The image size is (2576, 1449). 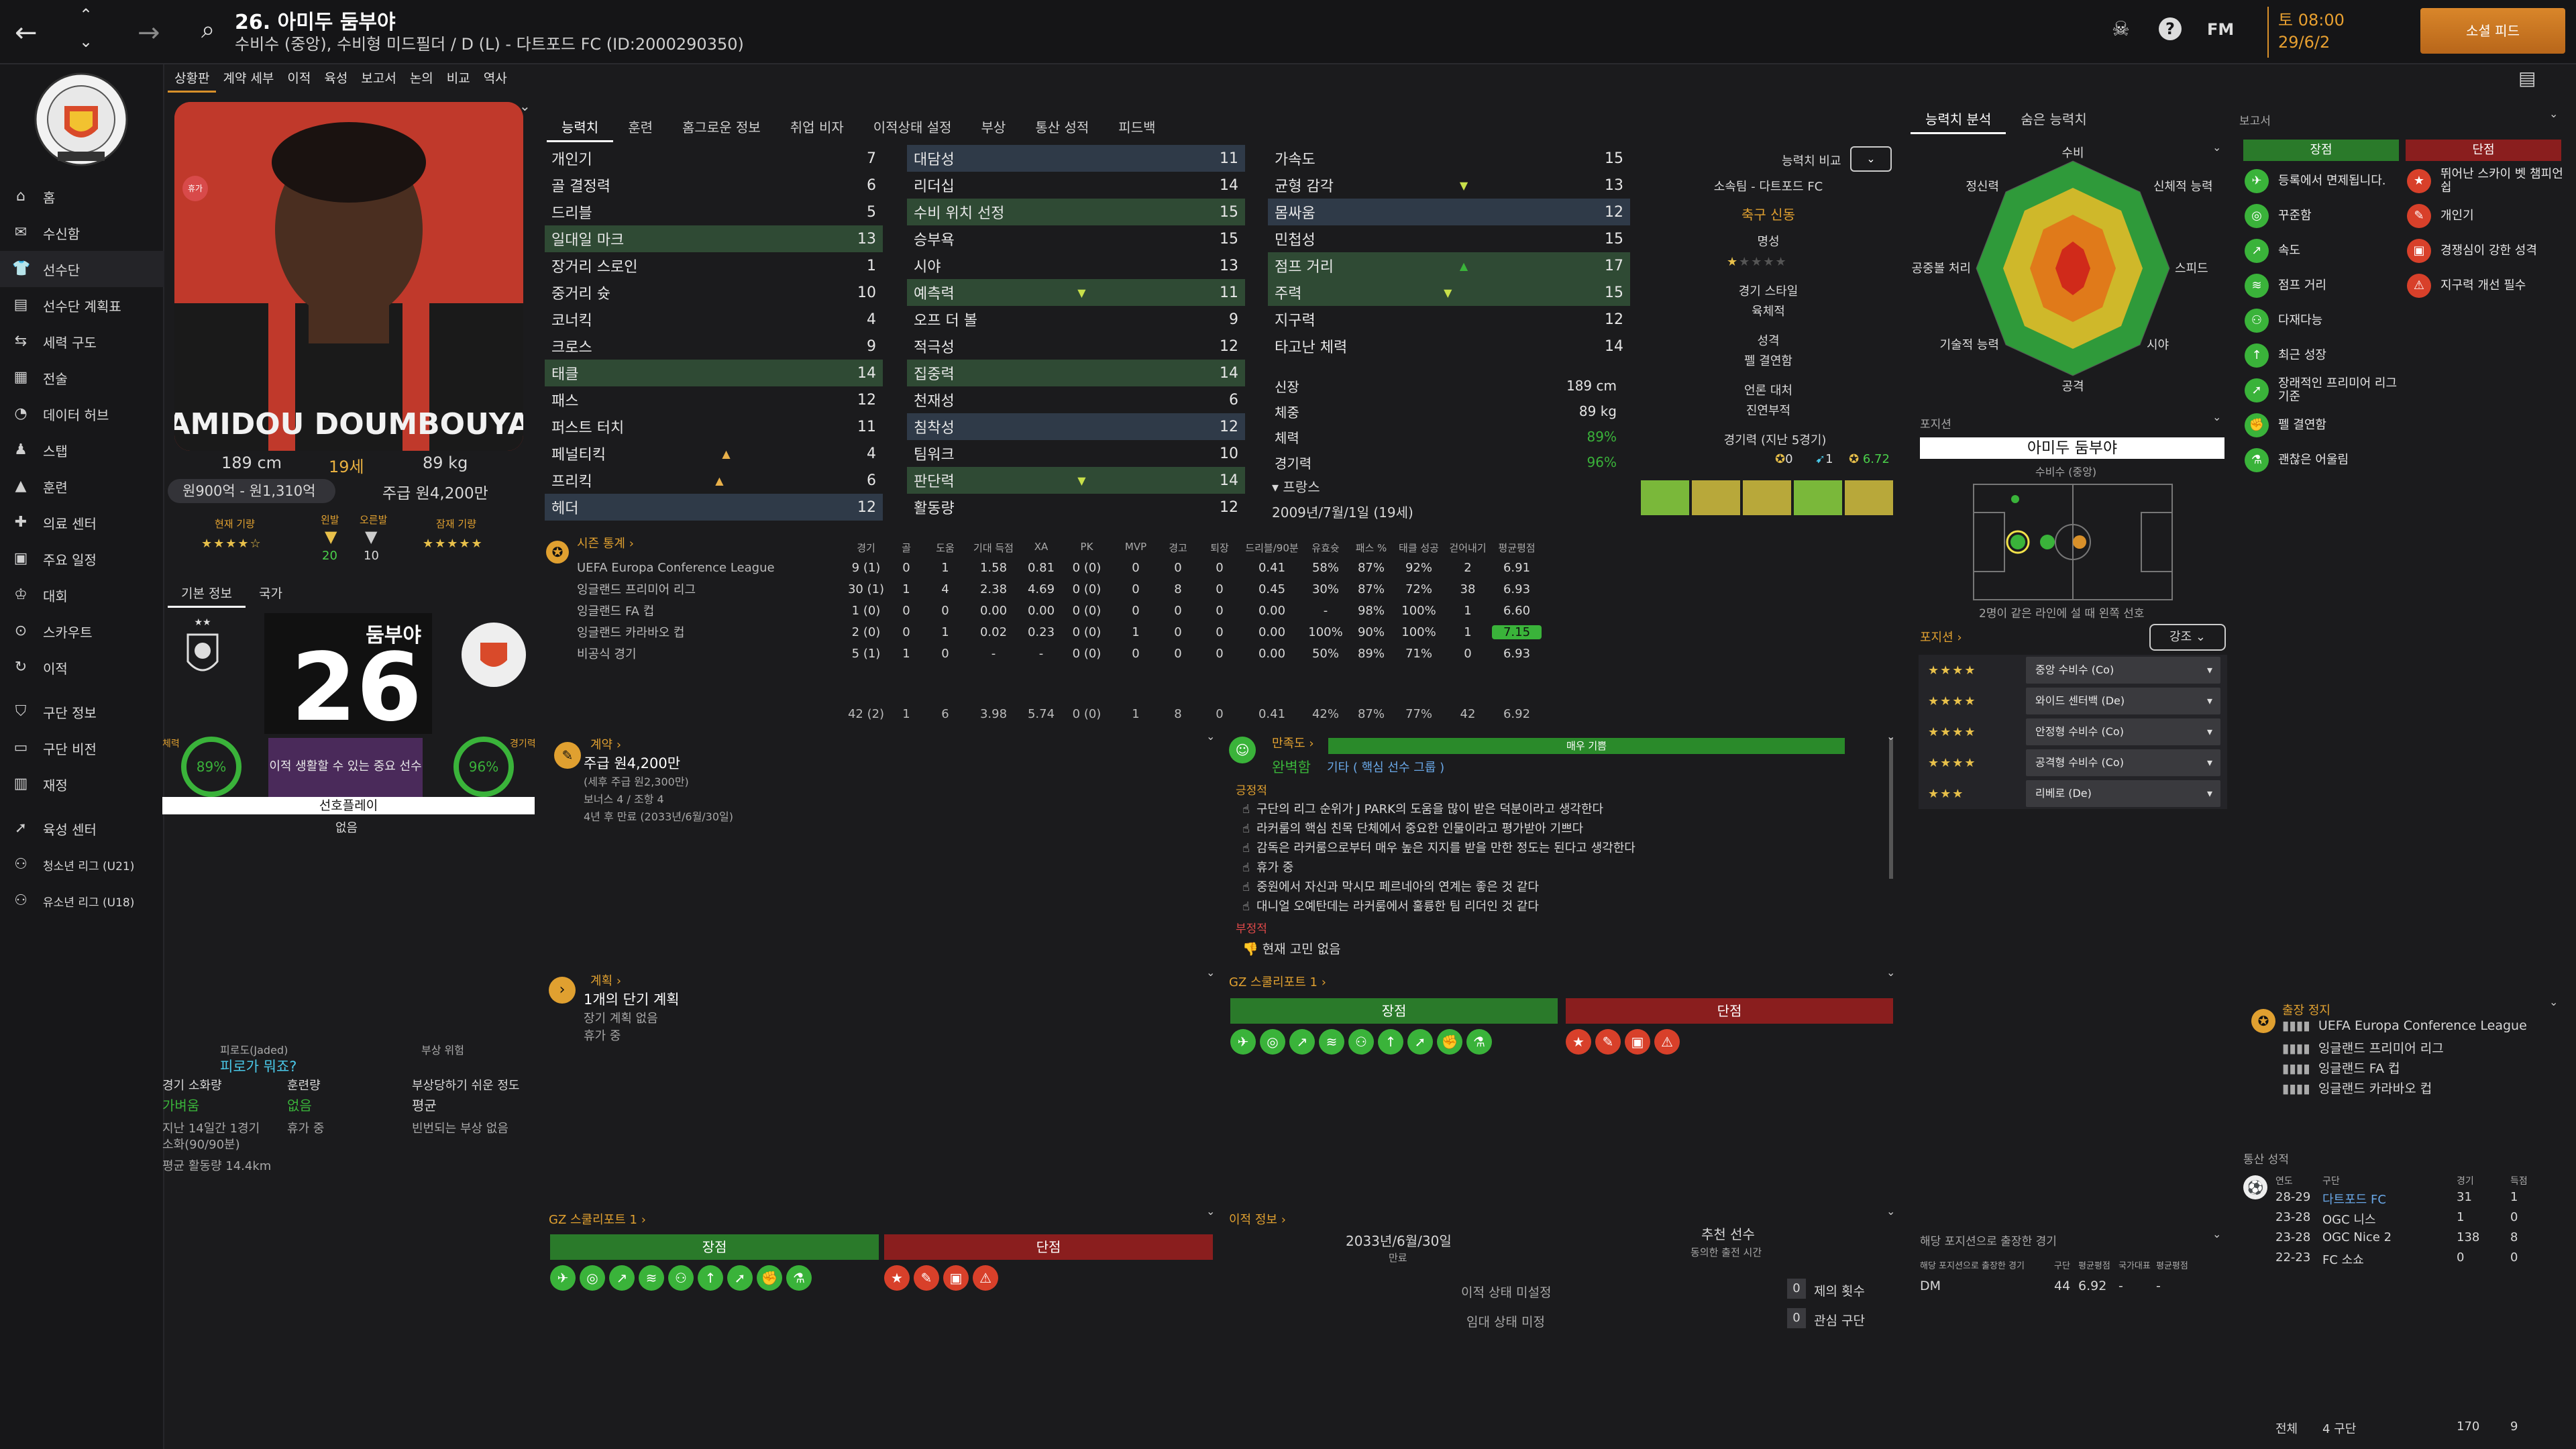 I want to click on contract-chevron: ⌄, so click(x=1211, y=736).